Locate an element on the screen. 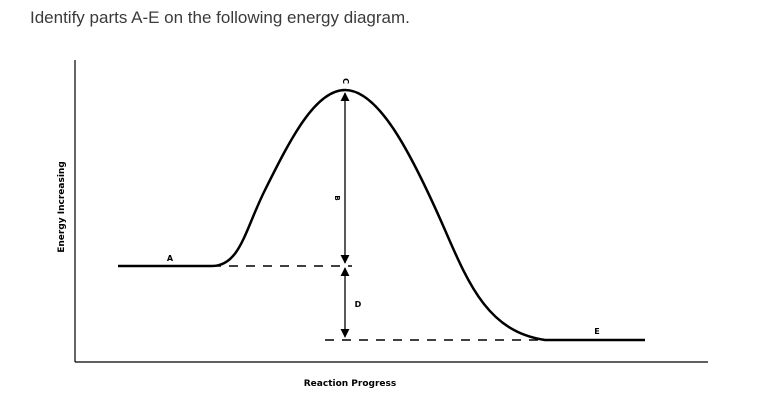 The height and width of the screenshot is (415, 765). label-e: E is located at coordinates (596, 331).